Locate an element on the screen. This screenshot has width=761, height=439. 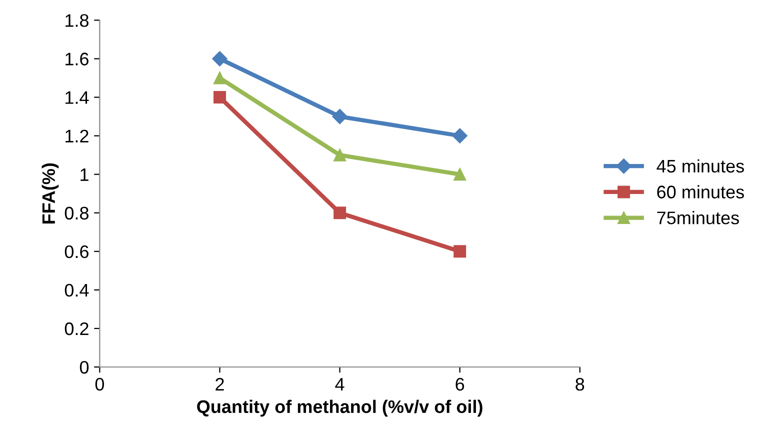
y-tick-label: 1.2 is located at coordinates (77, 136).